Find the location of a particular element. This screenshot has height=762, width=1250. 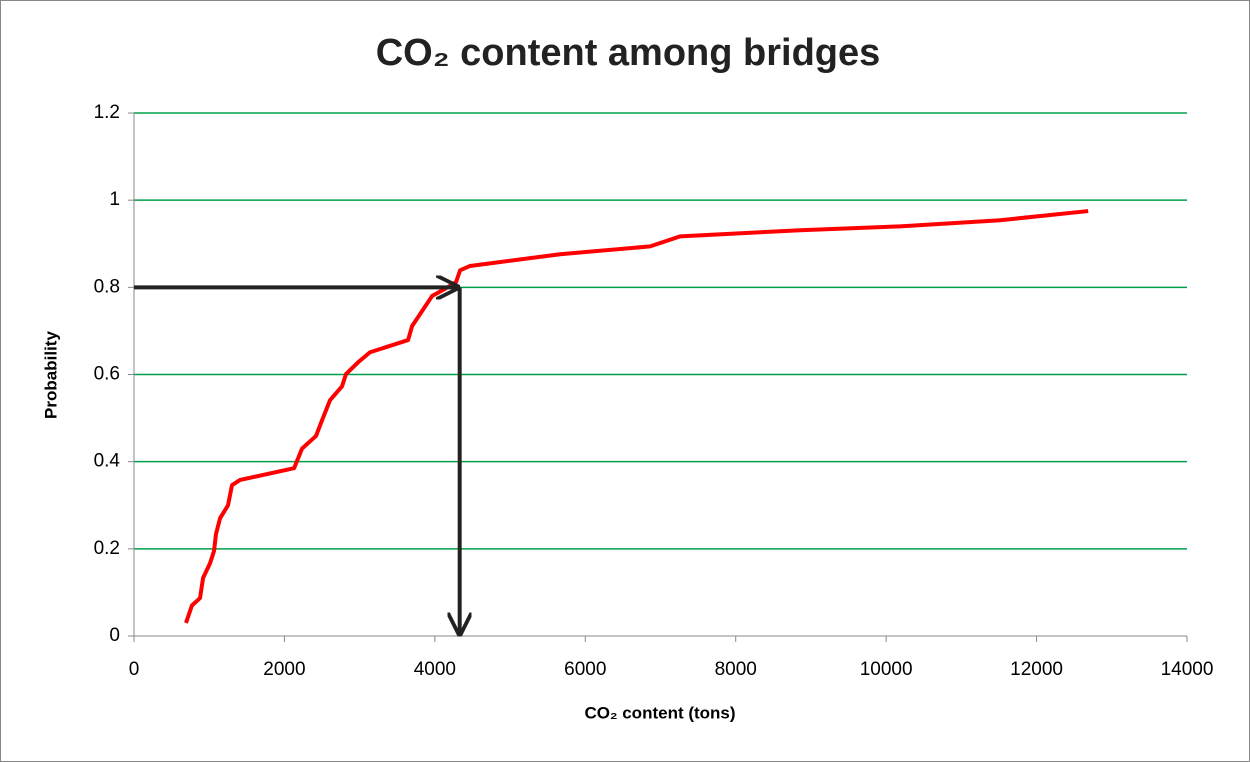

y-tick-label: 1.2 is located at coordinates (107, 112).